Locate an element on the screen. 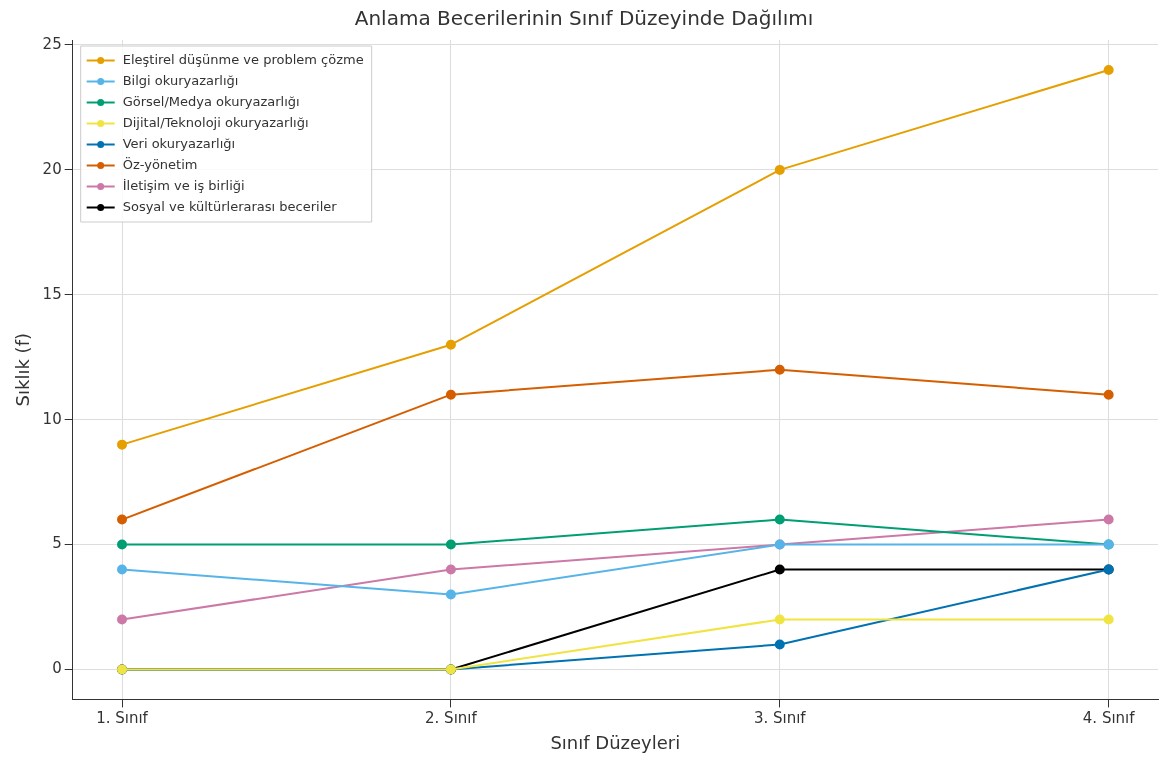 The height and width of the screenshot is (767, 1164). legend-label: Eleştirel düşünme ve problem çözme is located at coordinates (243, 59).